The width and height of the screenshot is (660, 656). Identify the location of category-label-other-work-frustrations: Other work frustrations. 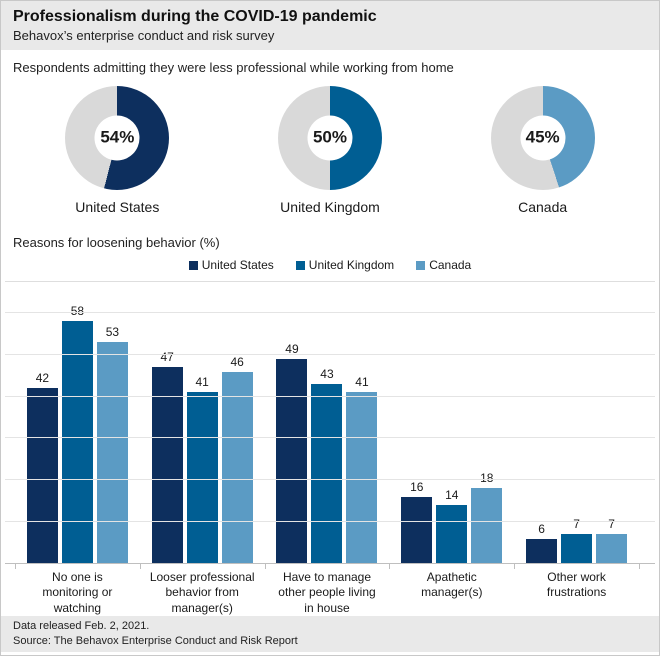
(576, 584).